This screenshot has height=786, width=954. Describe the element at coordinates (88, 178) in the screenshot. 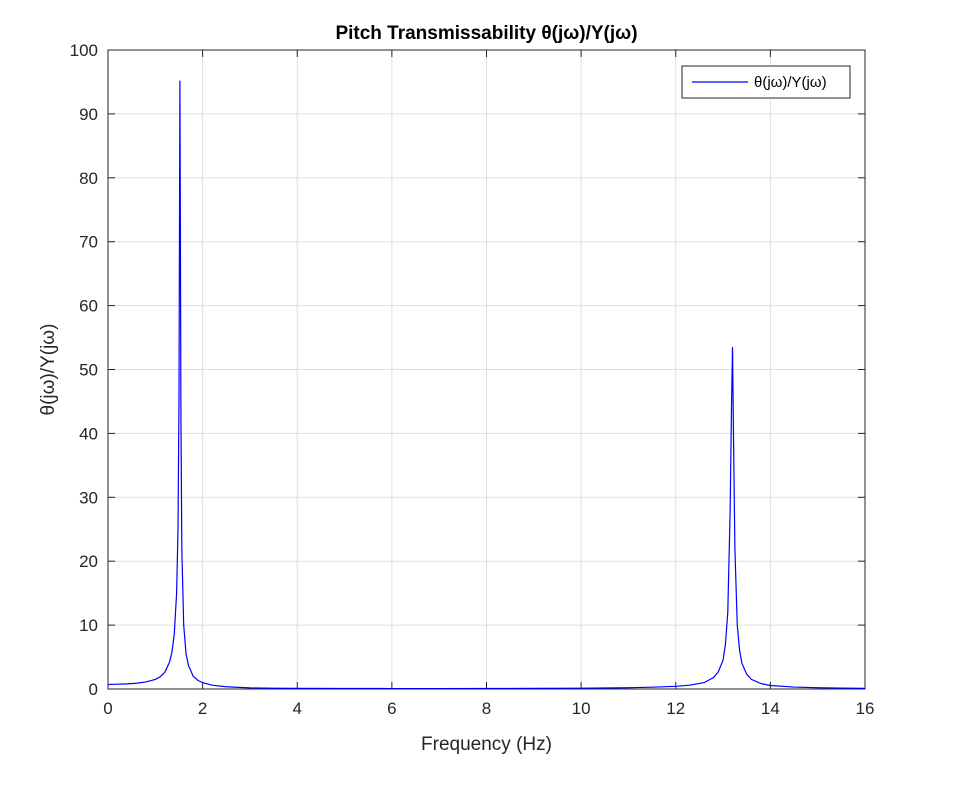

I see `y-tick-label: 80` at that location.